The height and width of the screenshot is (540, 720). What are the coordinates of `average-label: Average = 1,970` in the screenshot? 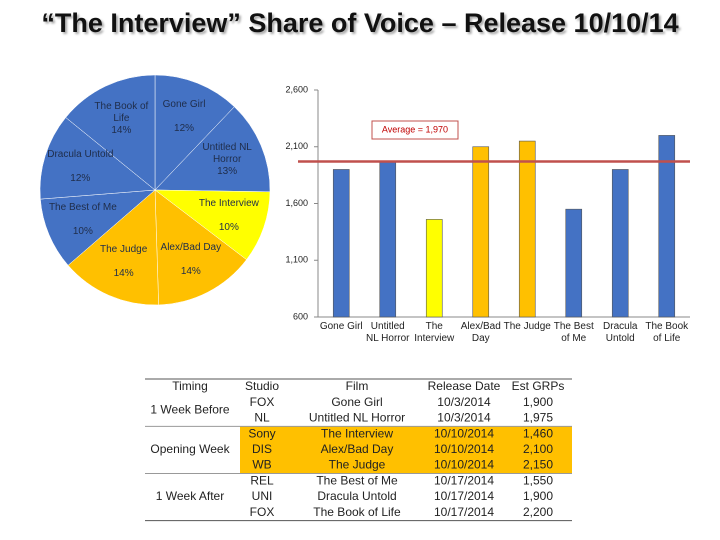 It's located at (415, 129).